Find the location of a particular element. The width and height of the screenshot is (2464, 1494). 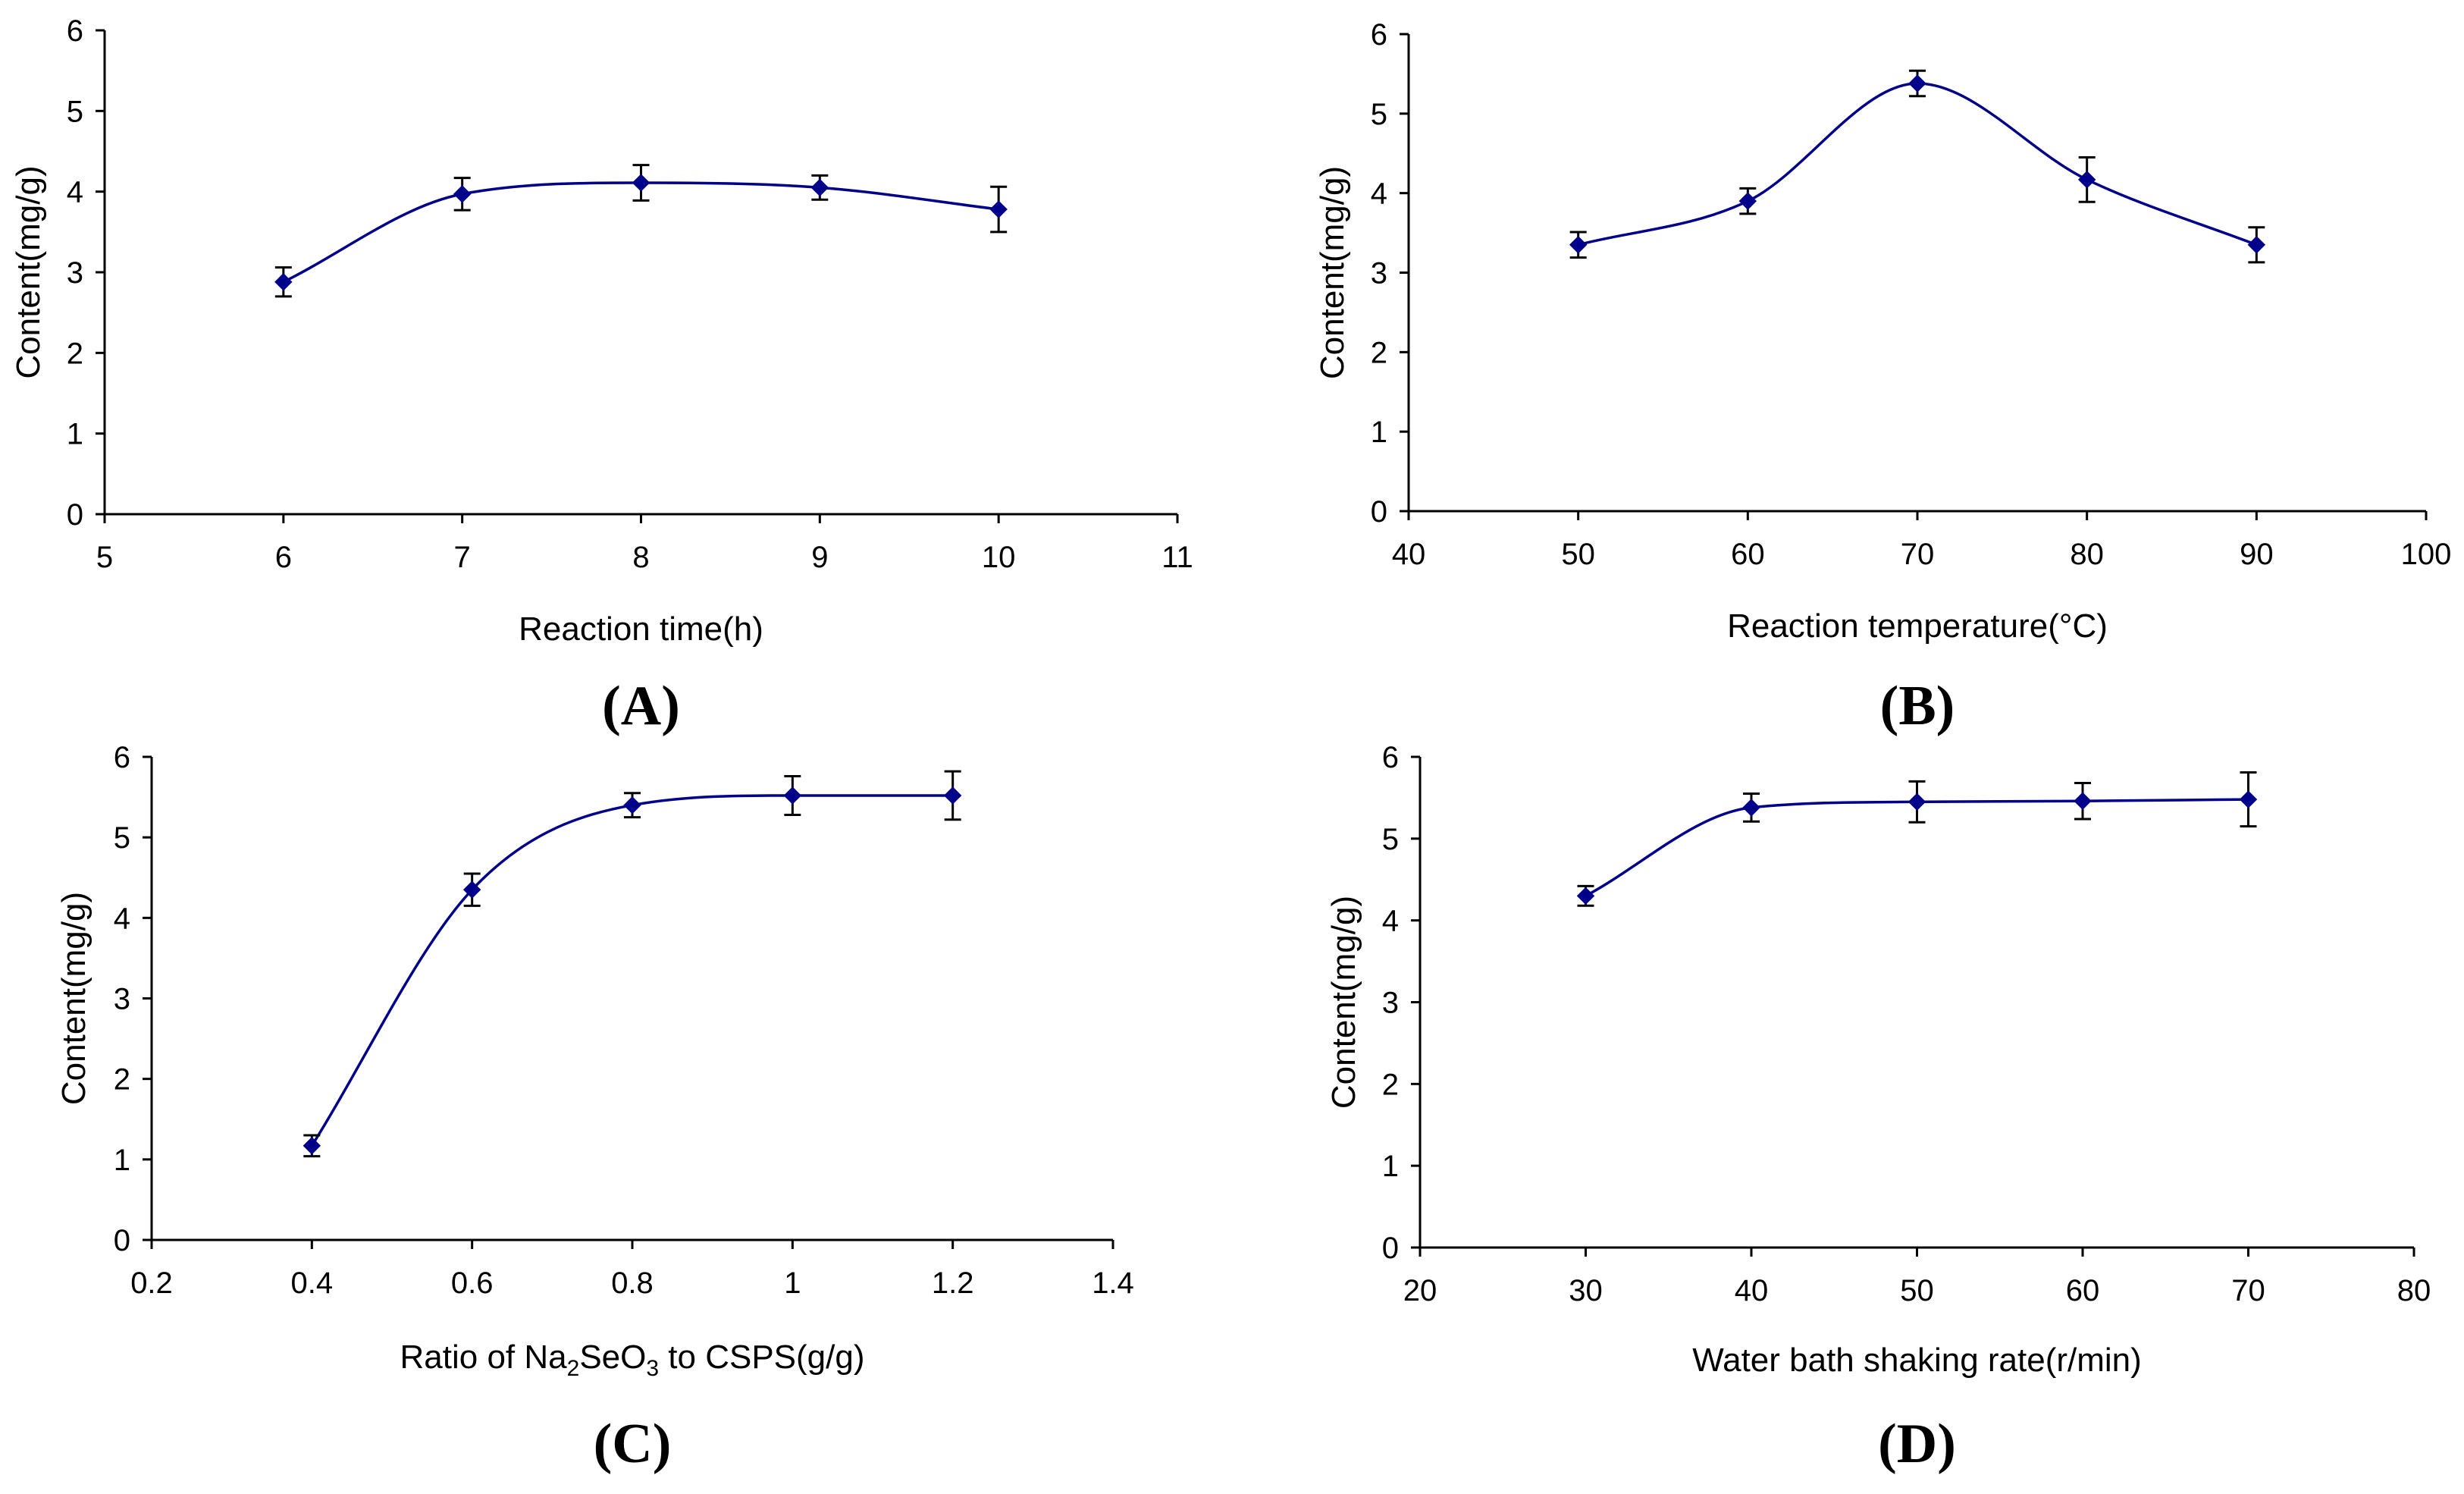

panel-label: (D) is located at coordinates (1917, 1444).